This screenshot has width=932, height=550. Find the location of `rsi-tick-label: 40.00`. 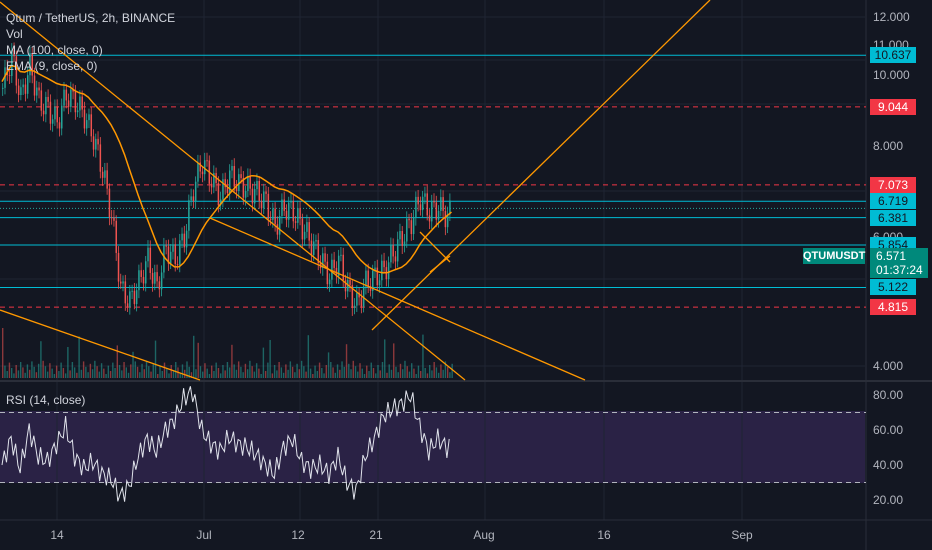

rsi-tick-label: 40.00 is located at coordinates (888, 465).